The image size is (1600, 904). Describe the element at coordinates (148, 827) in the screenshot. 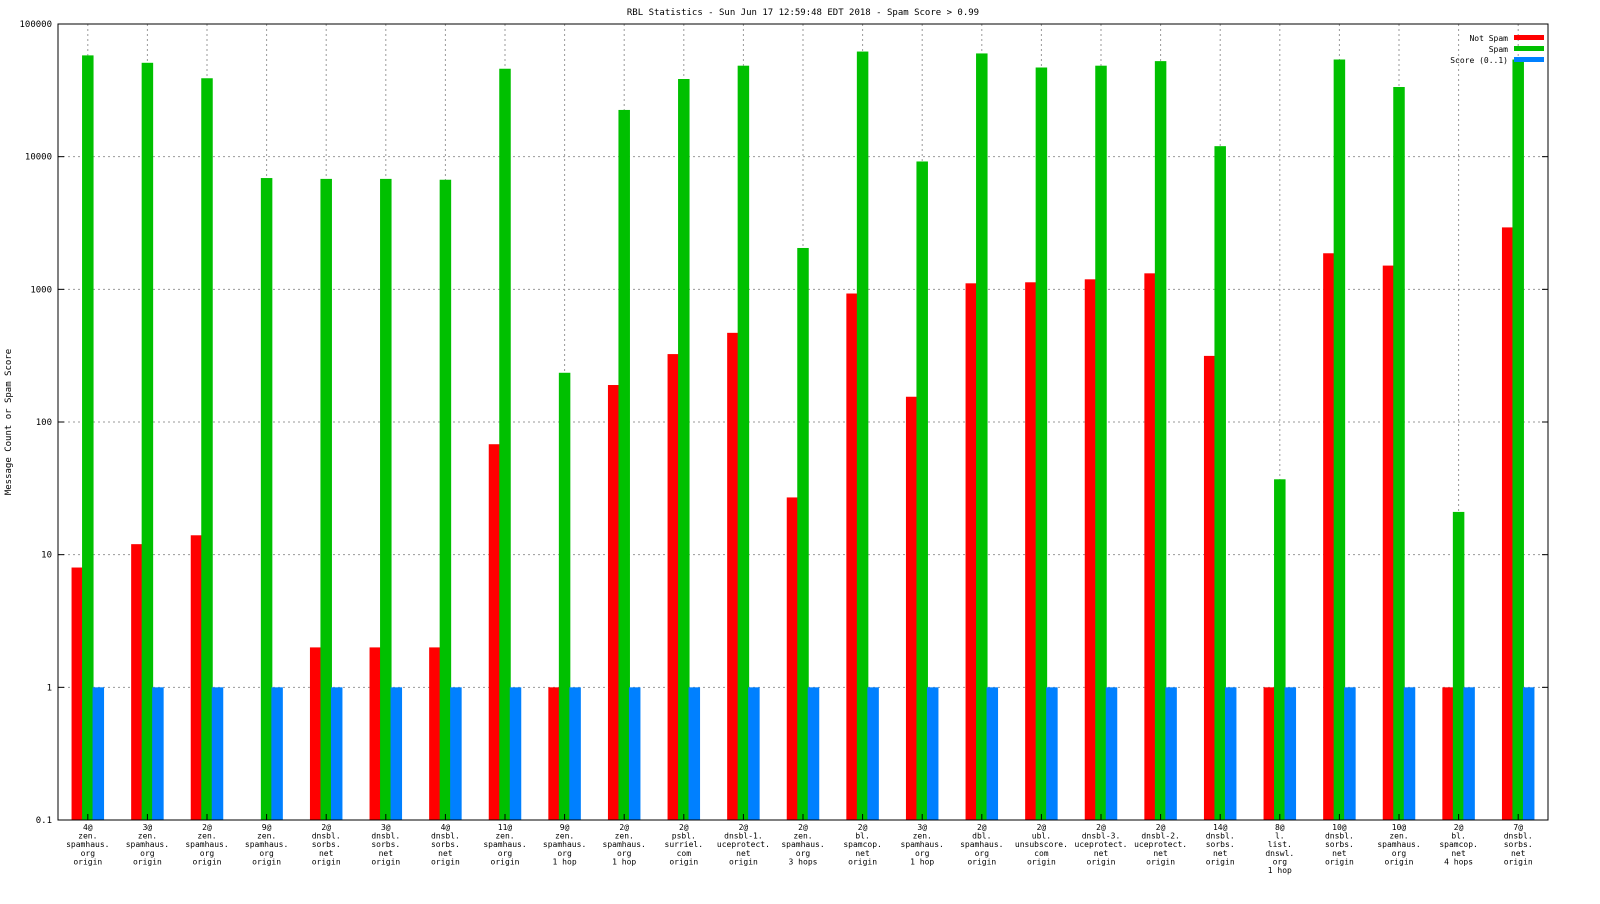

I see `x-tick-label: 3@` at that location.